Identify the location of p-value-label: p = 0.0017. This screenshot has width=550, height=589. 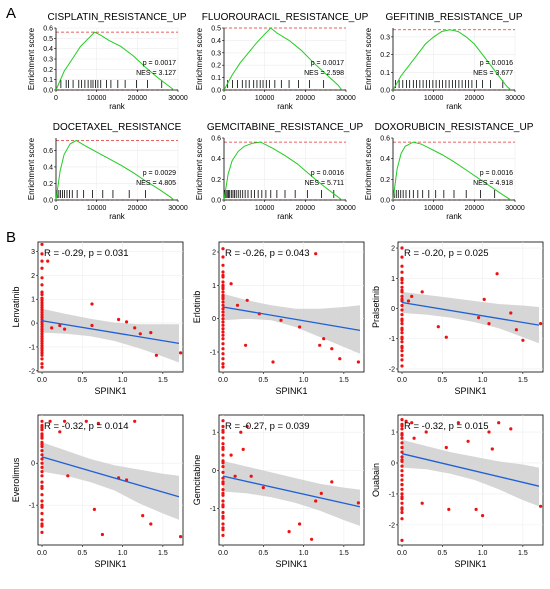
(159, 63).